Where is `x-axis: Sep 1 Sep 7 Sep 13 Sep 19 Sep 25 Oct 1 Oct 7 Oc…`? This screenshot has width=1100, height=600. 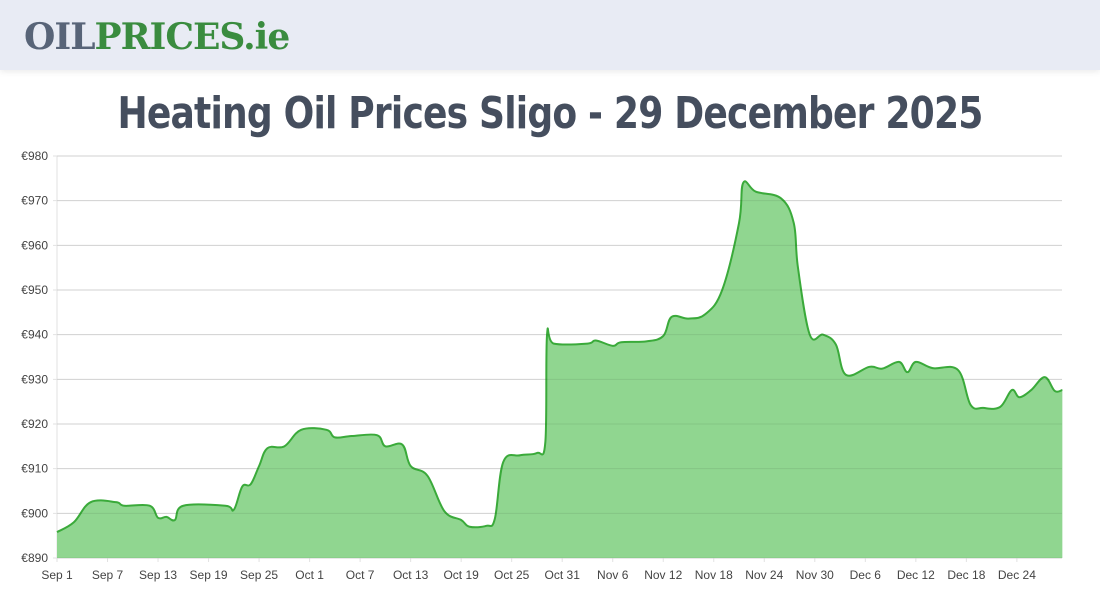 x-axis: Sep 1 Sep 7 Sep 13 Sep 19 Sep 25 Oct 1 Oct 7 Oc… is located at coordinates (538, 575).